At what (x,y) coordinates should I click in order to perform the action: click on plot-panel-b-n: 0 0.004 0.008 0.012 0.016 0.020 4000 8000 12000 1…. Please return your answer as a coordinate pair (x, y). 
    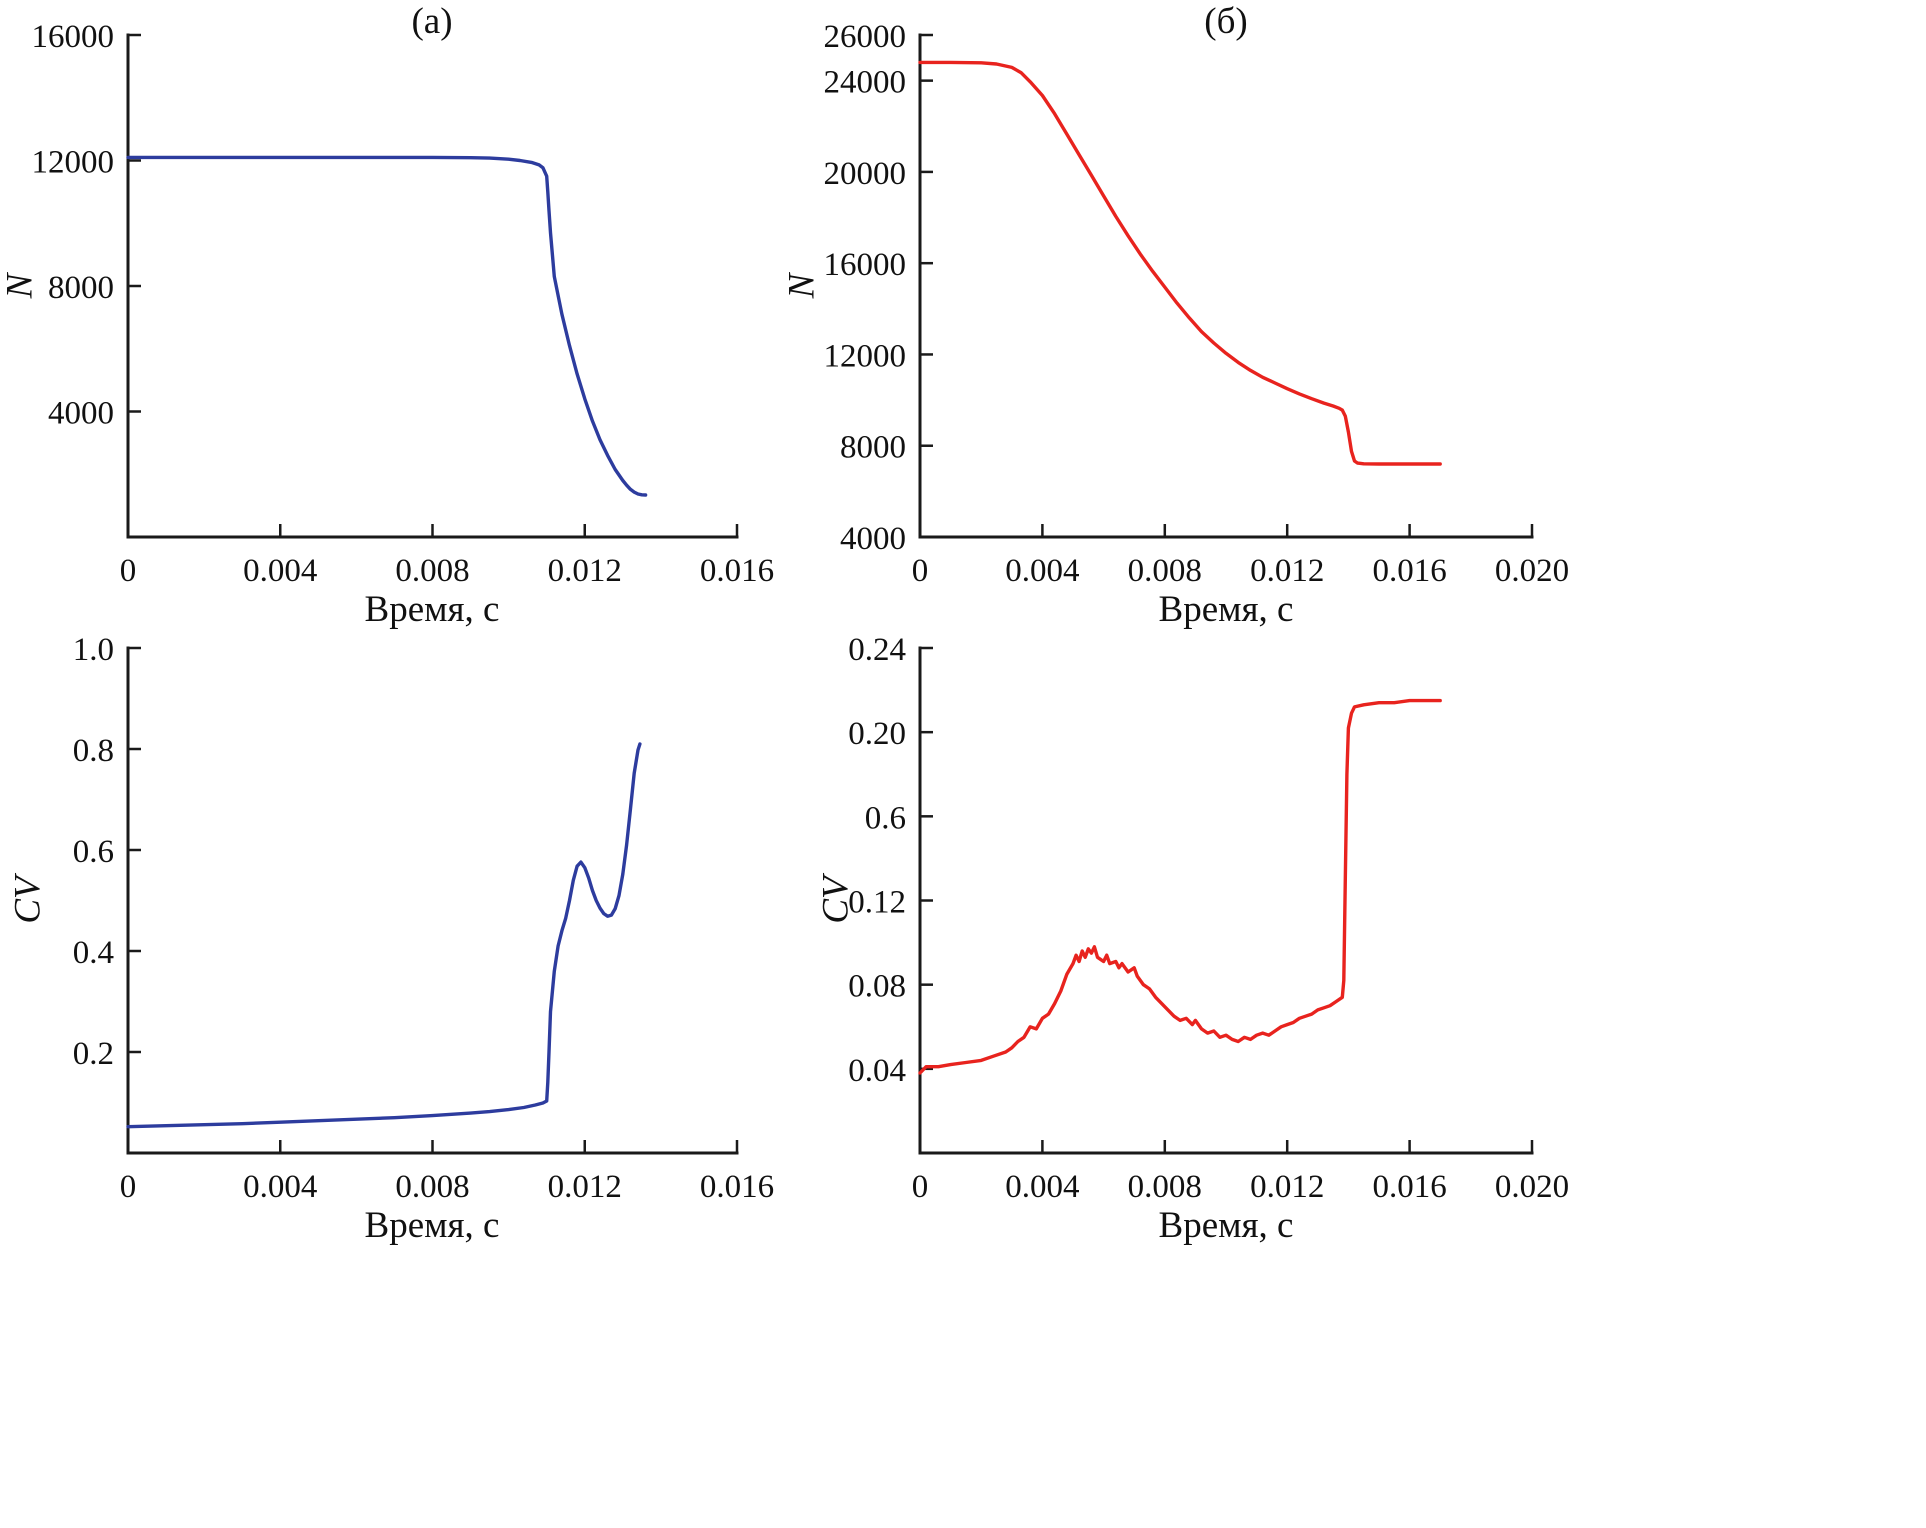
    Looking at the image, I should click on (1197, 304).